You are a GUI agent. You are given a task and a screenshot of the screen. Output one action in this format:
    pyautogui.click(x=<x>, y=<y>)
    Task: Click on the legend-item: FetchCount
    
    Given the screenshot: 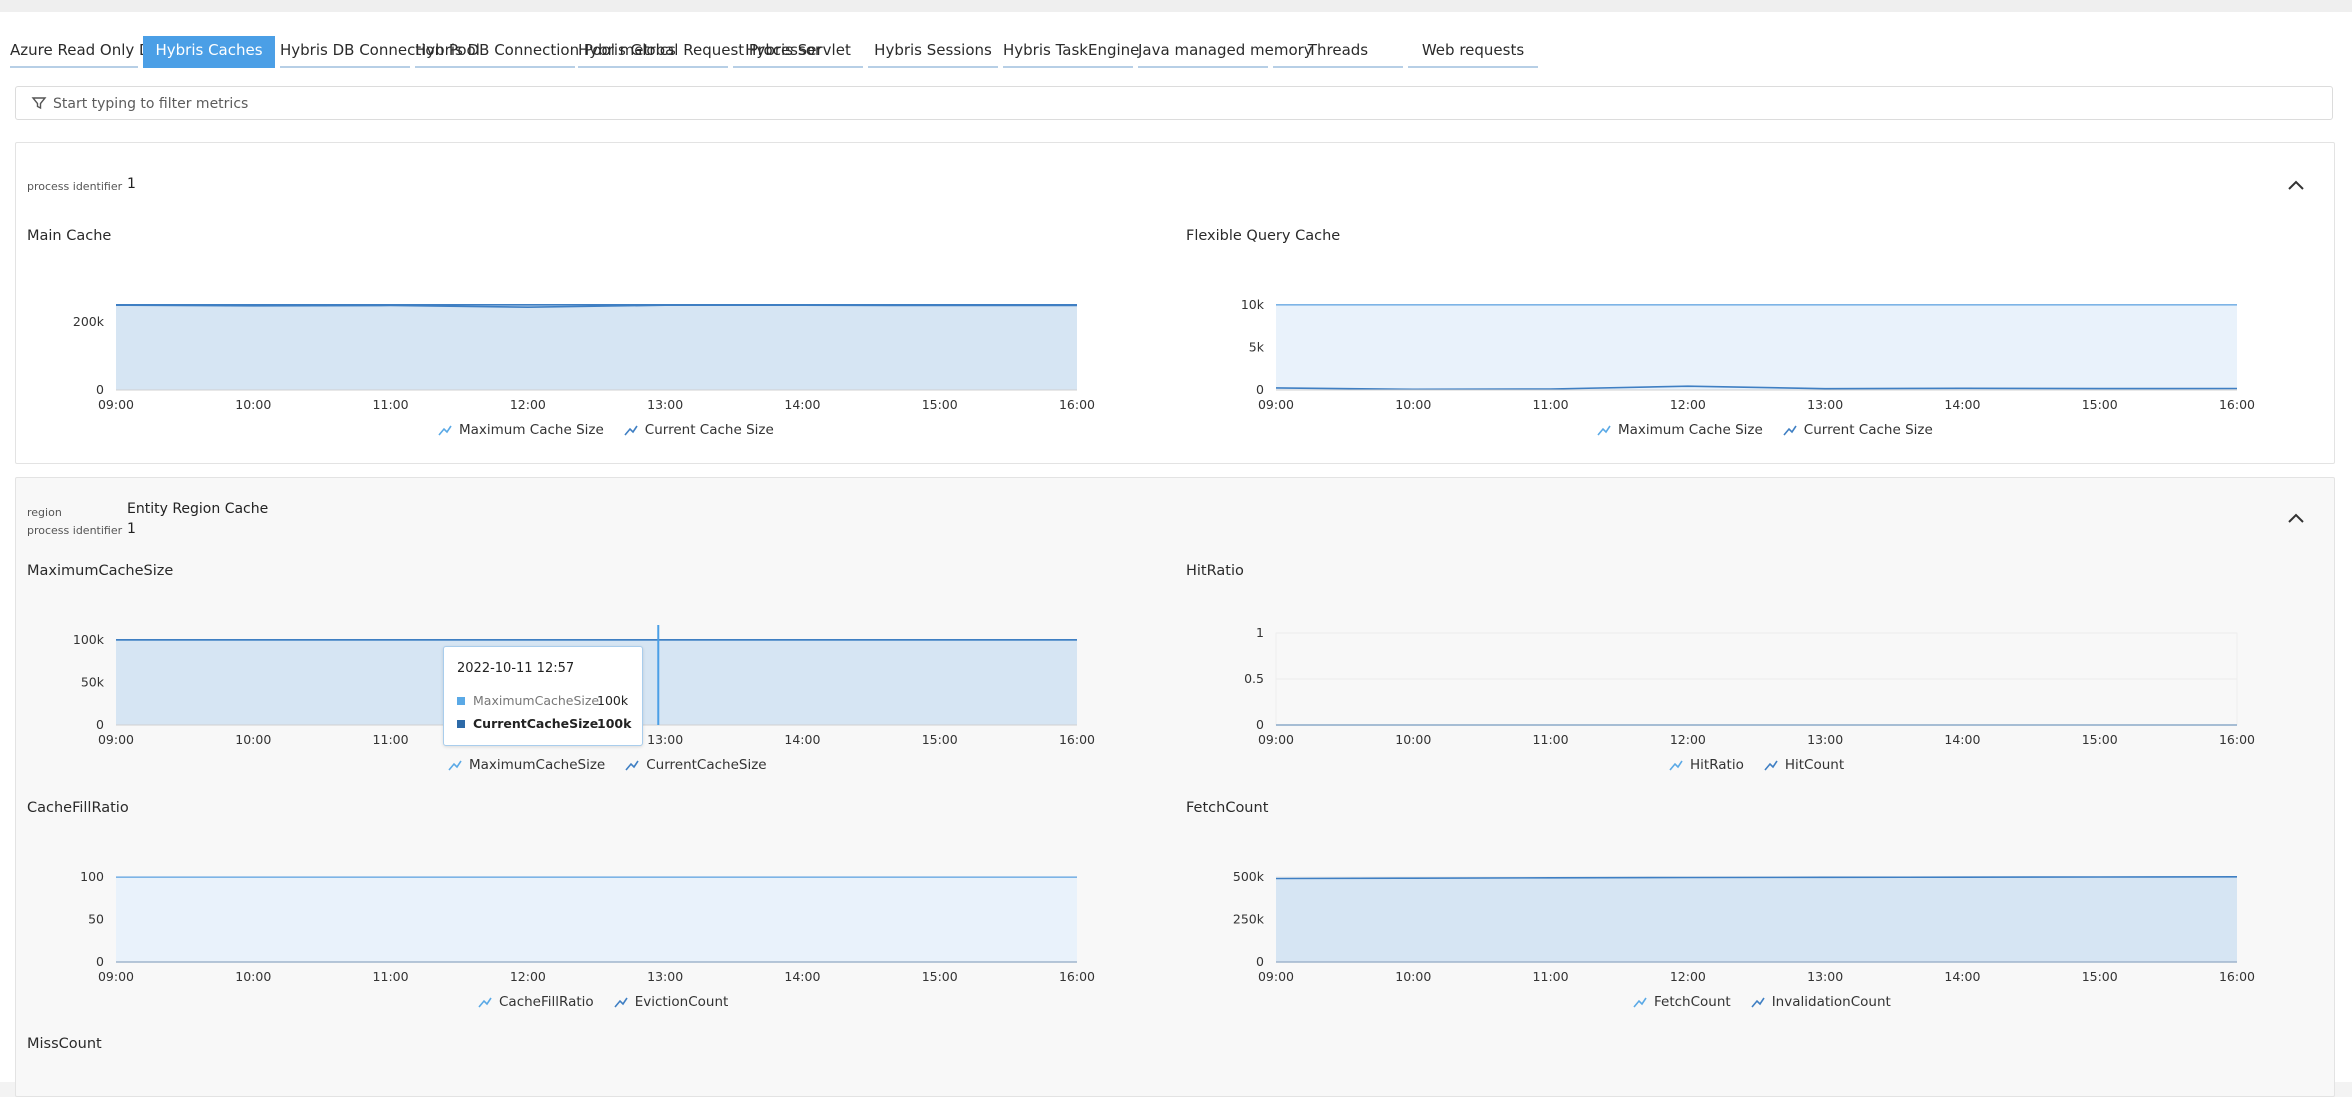 What is the action you would take?
    pyautogui.click(x=1682, y=1002)
    